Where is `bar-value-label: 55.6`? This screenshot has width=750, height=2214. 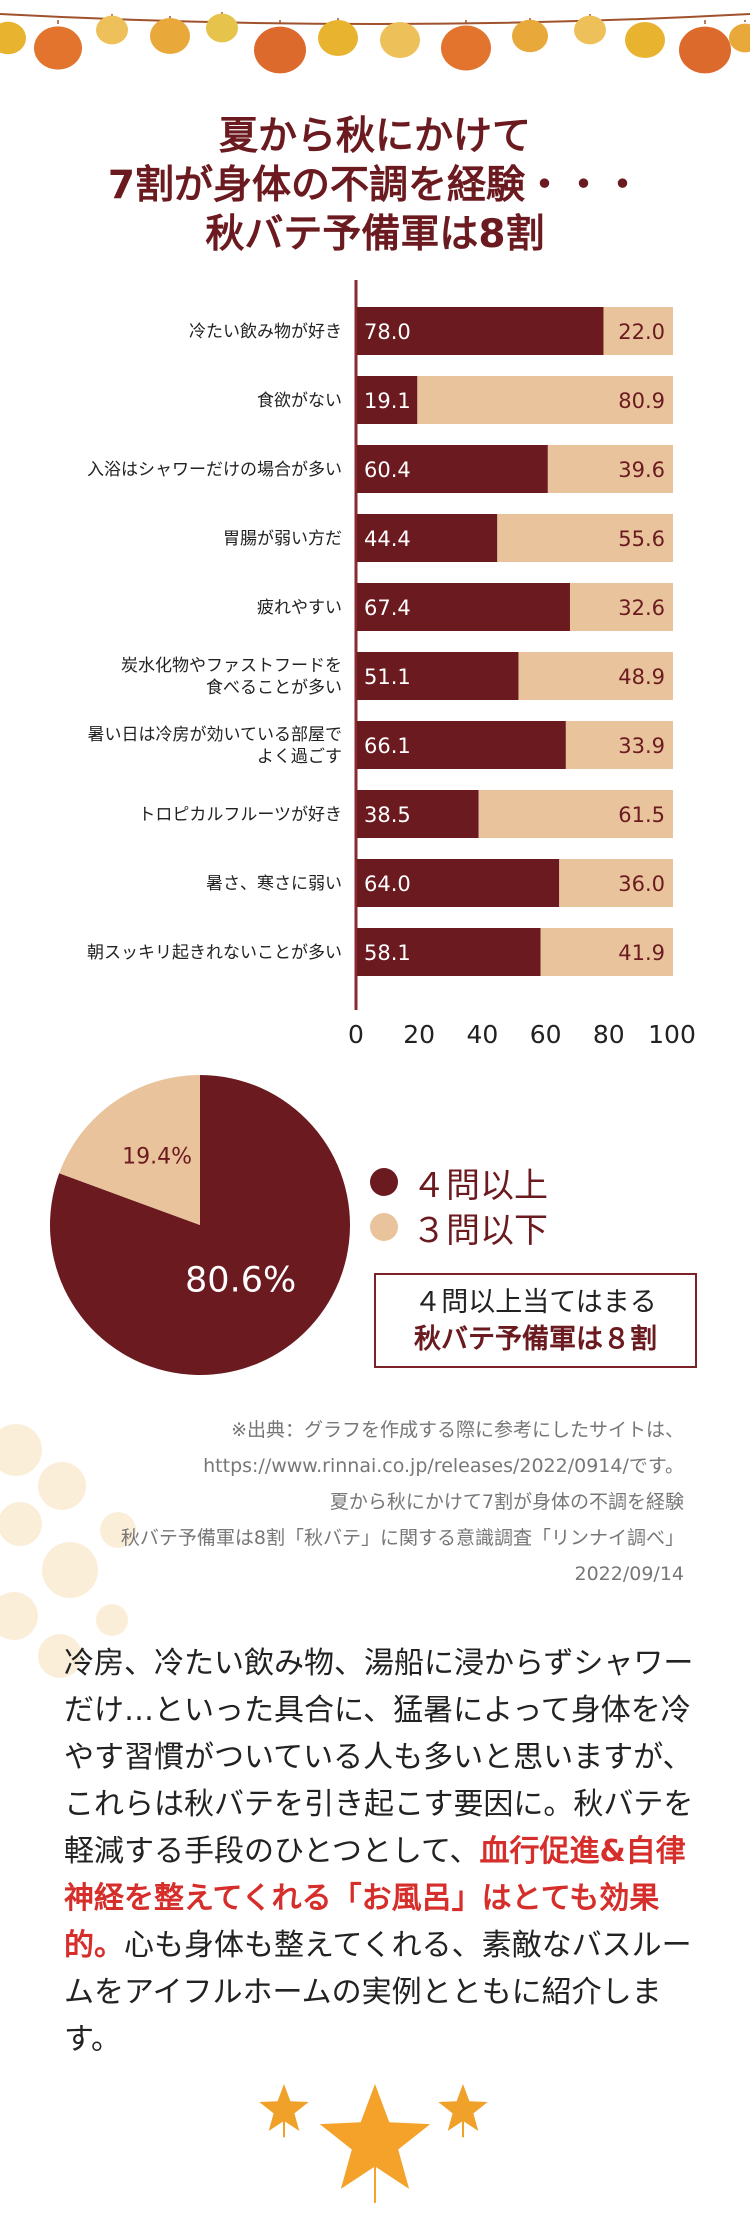 bar-value-label: 55.6 is located at coordinates (641, 539).